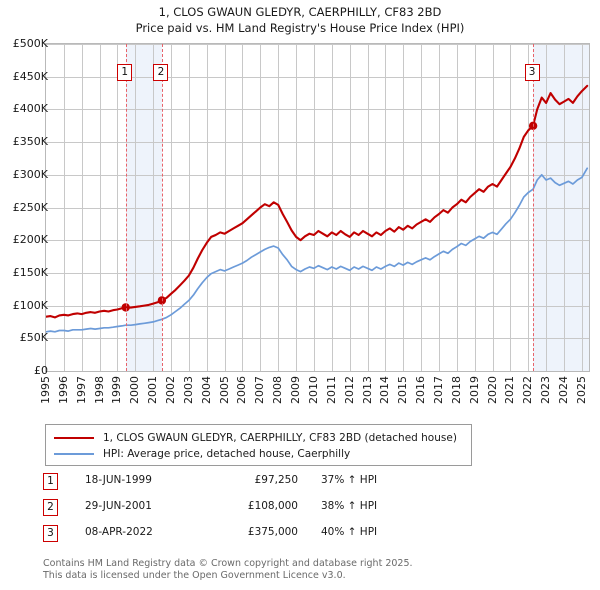 This screenshot has height=590, width=600. Describe the element at coordinates (30, 43) in the screenshot. I see `y-tick-label: £500K` at that location.